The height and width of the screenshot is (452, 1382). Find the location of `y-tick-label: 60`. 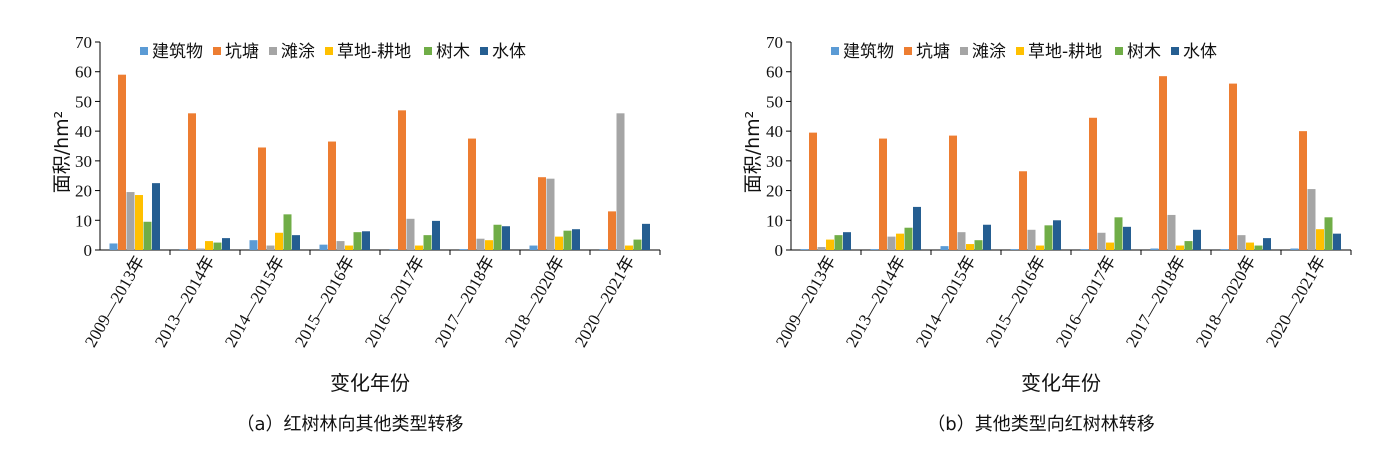

y-tick-label: 60 is located at coordinates (774, 72).